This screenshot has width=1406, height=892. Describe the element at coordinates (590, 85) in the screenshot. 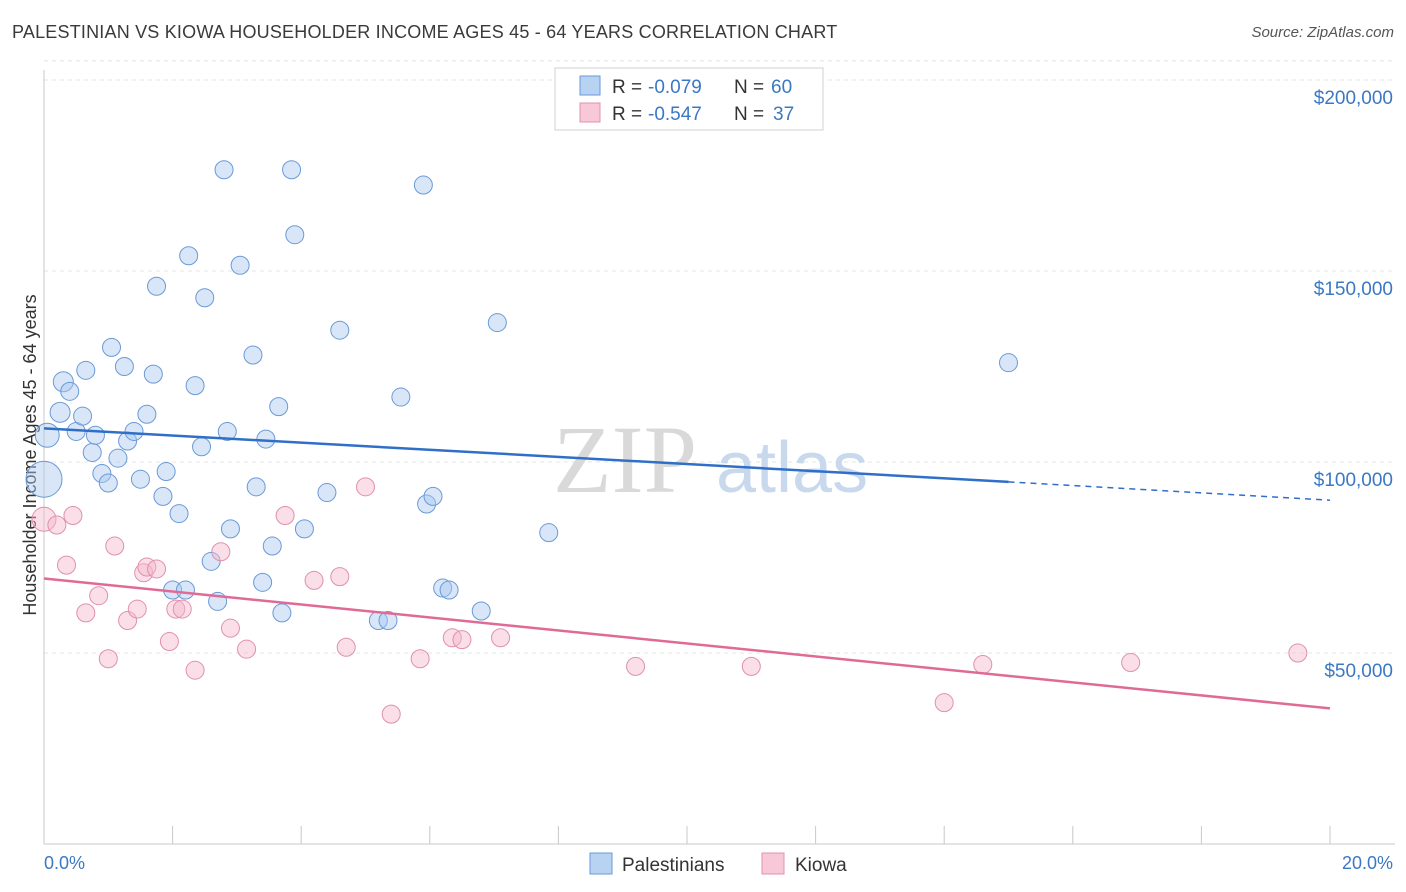

I see `legend-swatch-palestinians` at that location.